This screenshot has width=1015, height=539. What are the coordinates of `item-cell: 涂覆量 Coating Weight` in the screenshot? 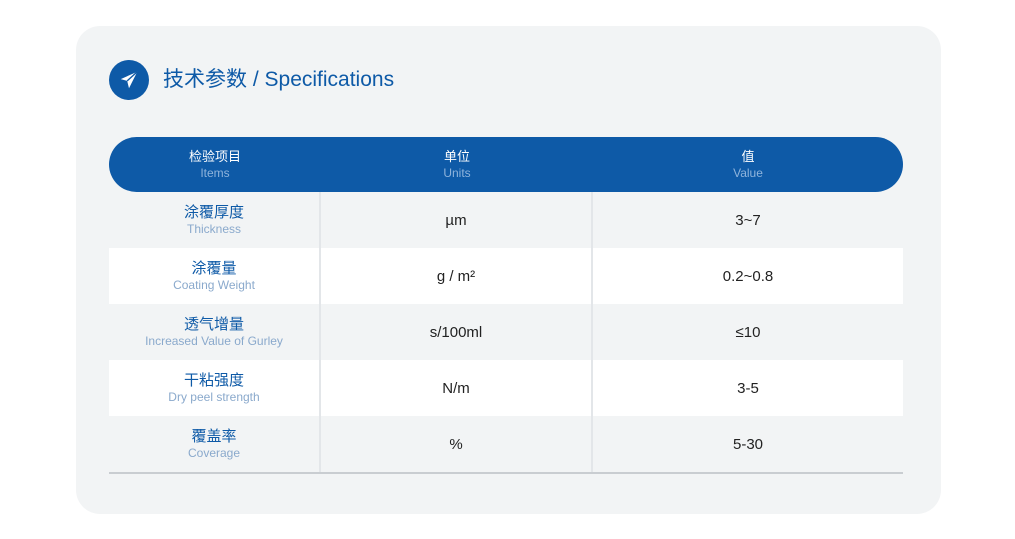 It's located at (215, 276).